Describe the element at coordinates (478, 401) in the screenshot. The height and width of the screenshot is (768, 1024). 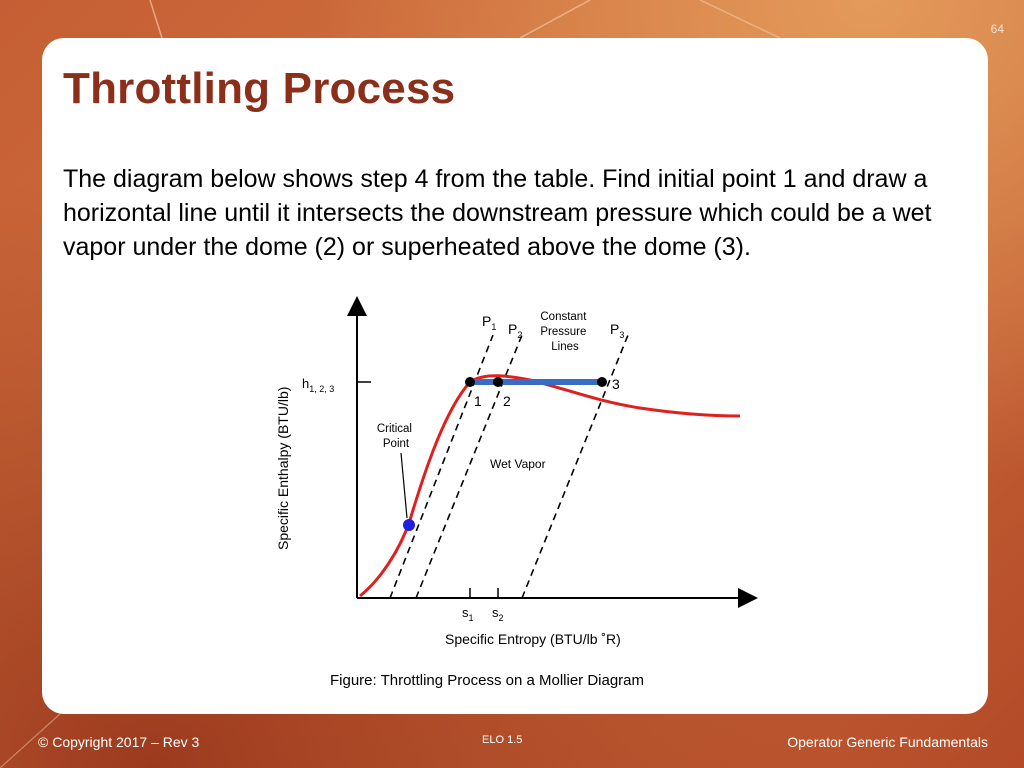
I see `point-1-label: 1` at that location.